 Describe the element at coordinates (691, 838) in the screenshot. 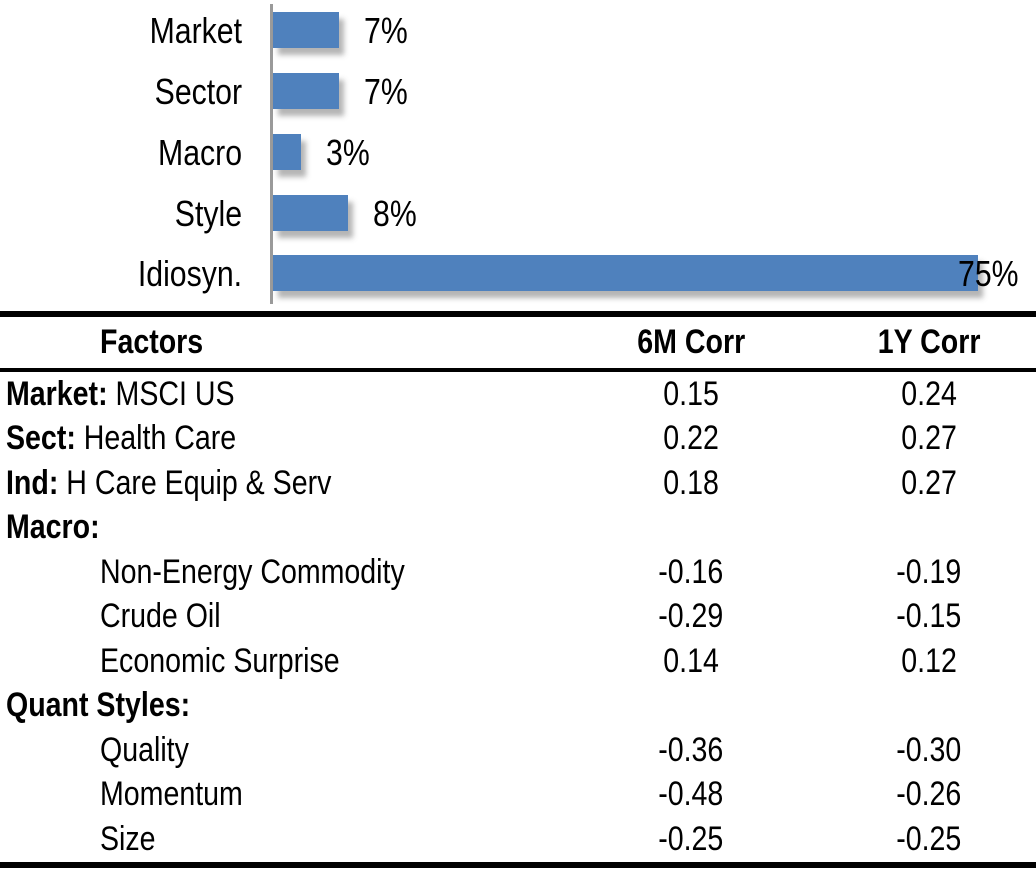

I see `corr-6m-value: -0.25` at that location.